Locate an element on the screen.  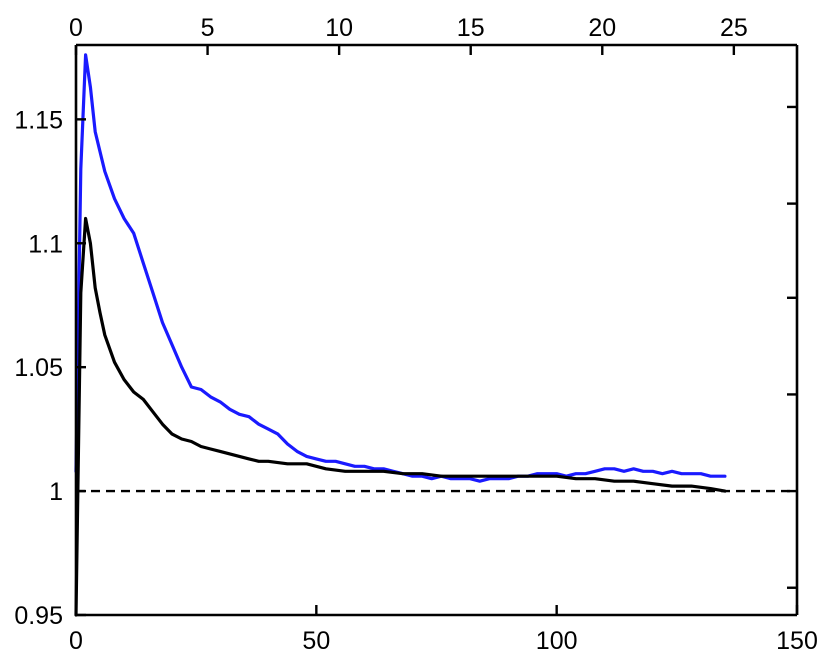
y-tick-label-1: 1 is located at coordinates (56, 492).